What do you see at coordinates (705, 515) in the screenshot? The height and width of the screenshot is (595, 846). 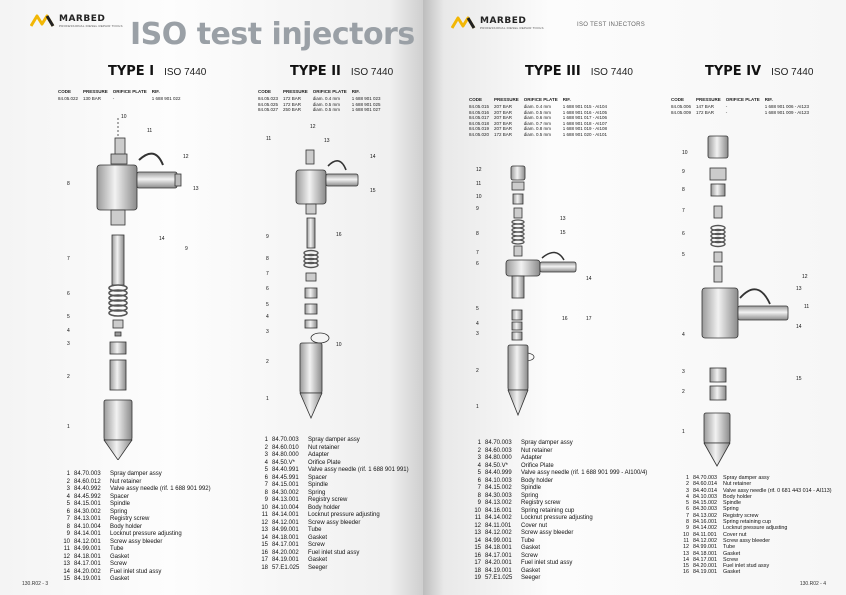 I see `part-code: 84.13.002` at bounding box center [705, 515].